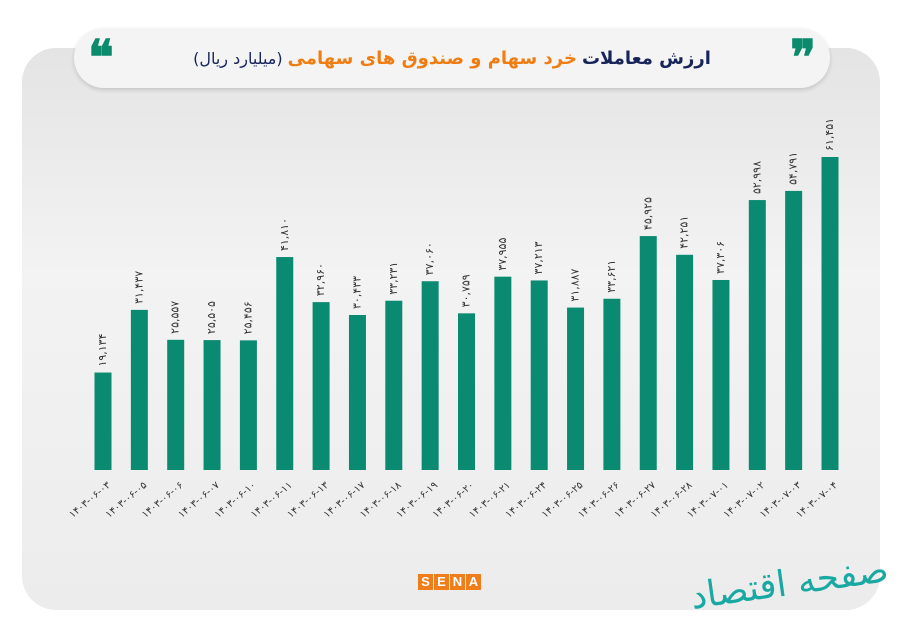 The image size is (900, 623). Describe the element at coordinates (429, 258) in the screenshot. I see `value-label: ۳۷,۰۶۰` at that location.